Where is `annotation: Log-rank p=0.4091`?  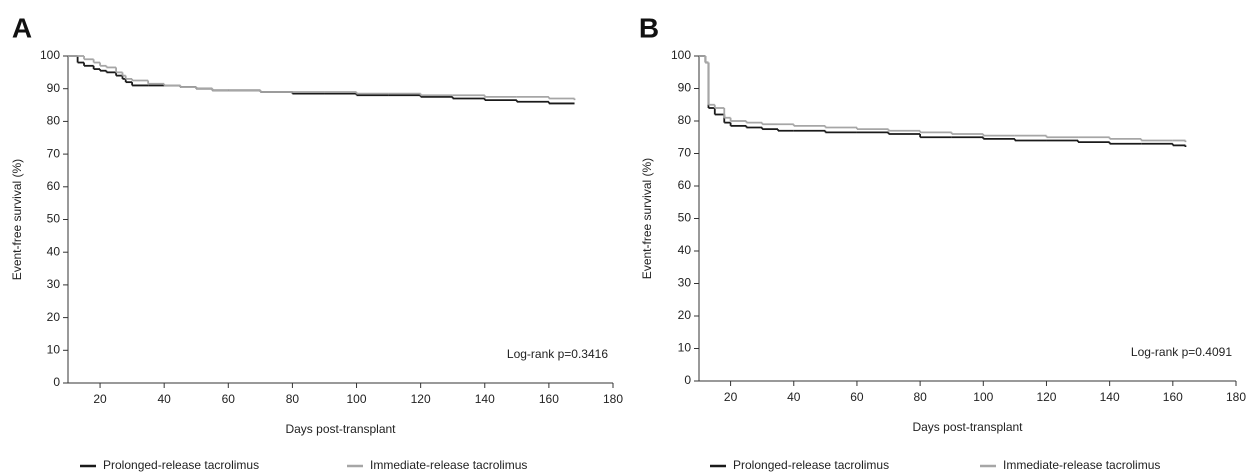
annotation: Log-rank p=0.4091 is located at coordinates (1181, 352).